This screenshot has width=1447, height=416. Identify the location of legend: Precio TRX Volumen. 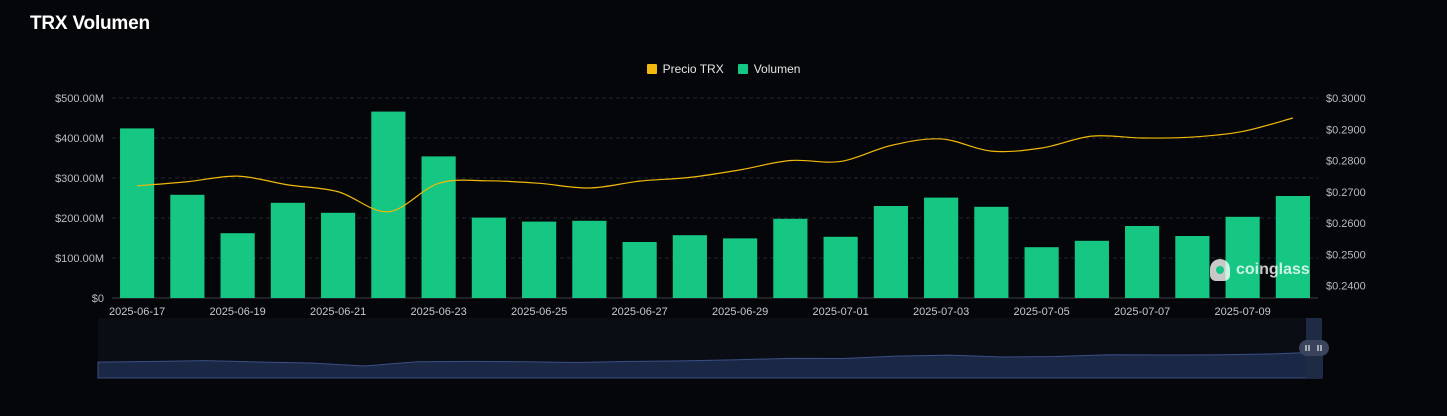
(723, 69).